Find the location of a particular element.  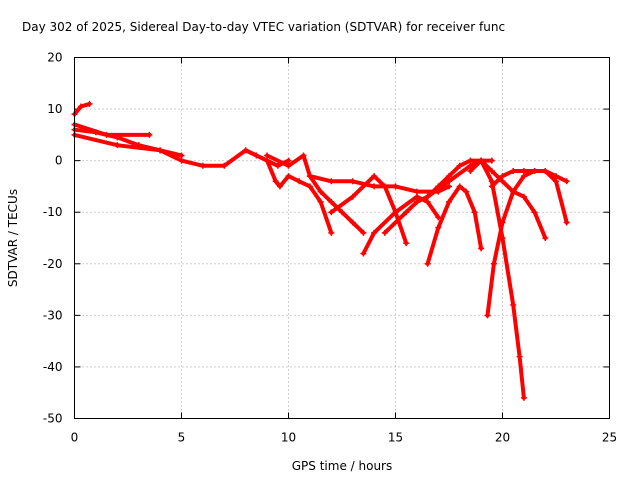

series-trace-h is located at coordinates (369, 210).